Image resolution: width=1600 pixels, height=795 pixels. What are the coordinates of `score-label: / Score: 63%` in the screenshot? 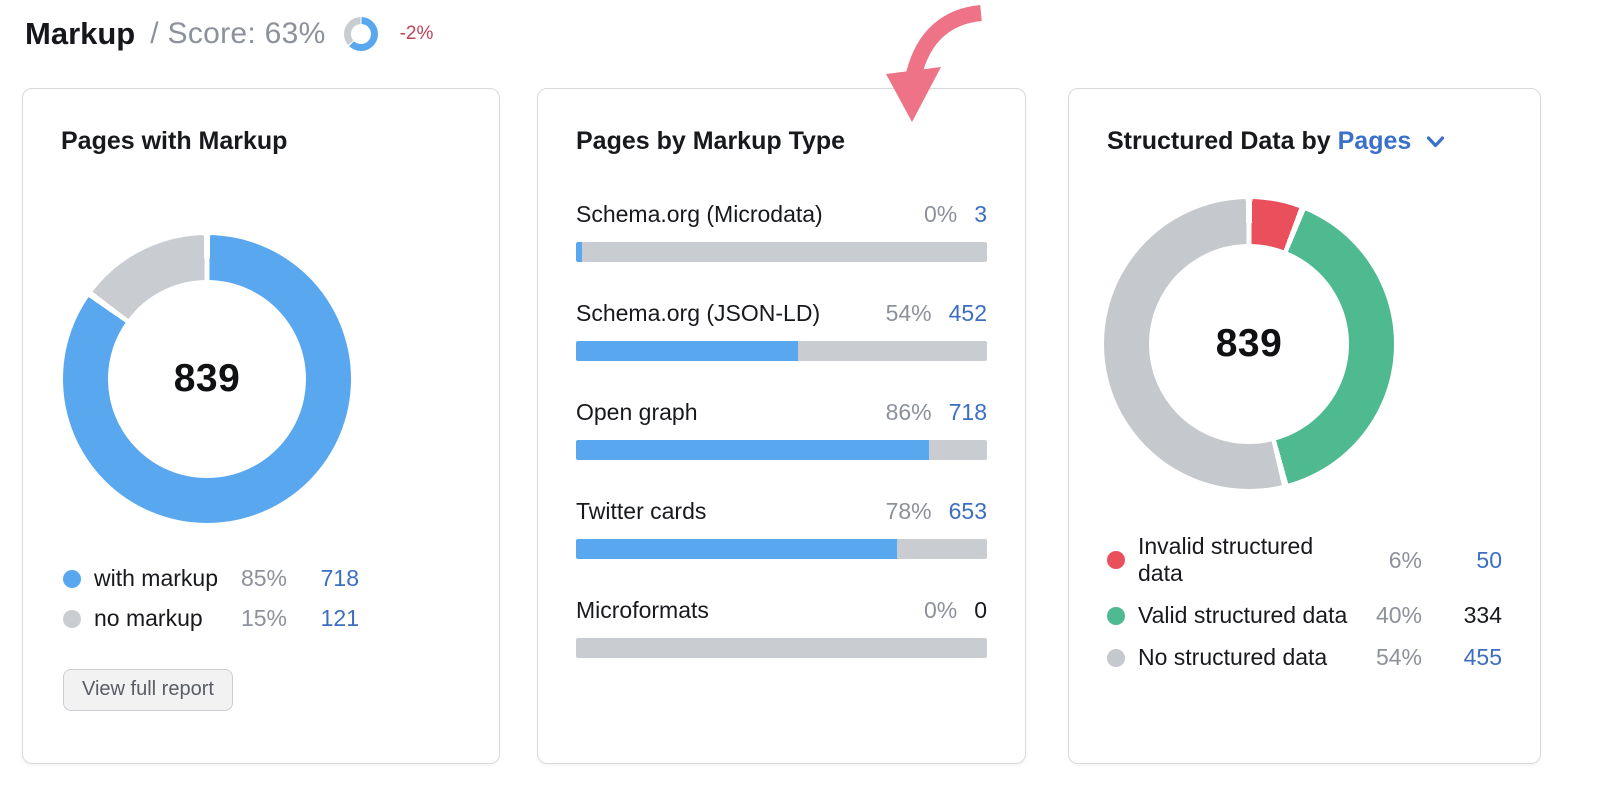 It's located at (238, 33).